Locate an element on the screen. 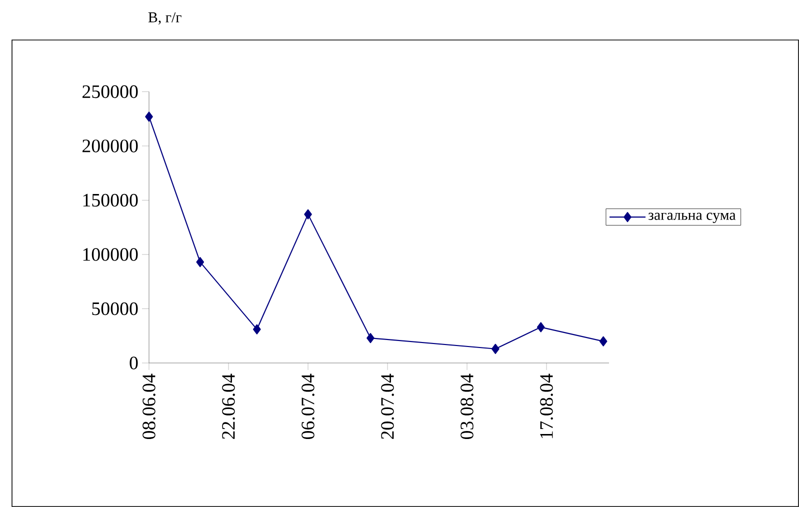 This screenshot has width=799, height=507. y-tick-label: 50000 is located at coordinates (115, 309).